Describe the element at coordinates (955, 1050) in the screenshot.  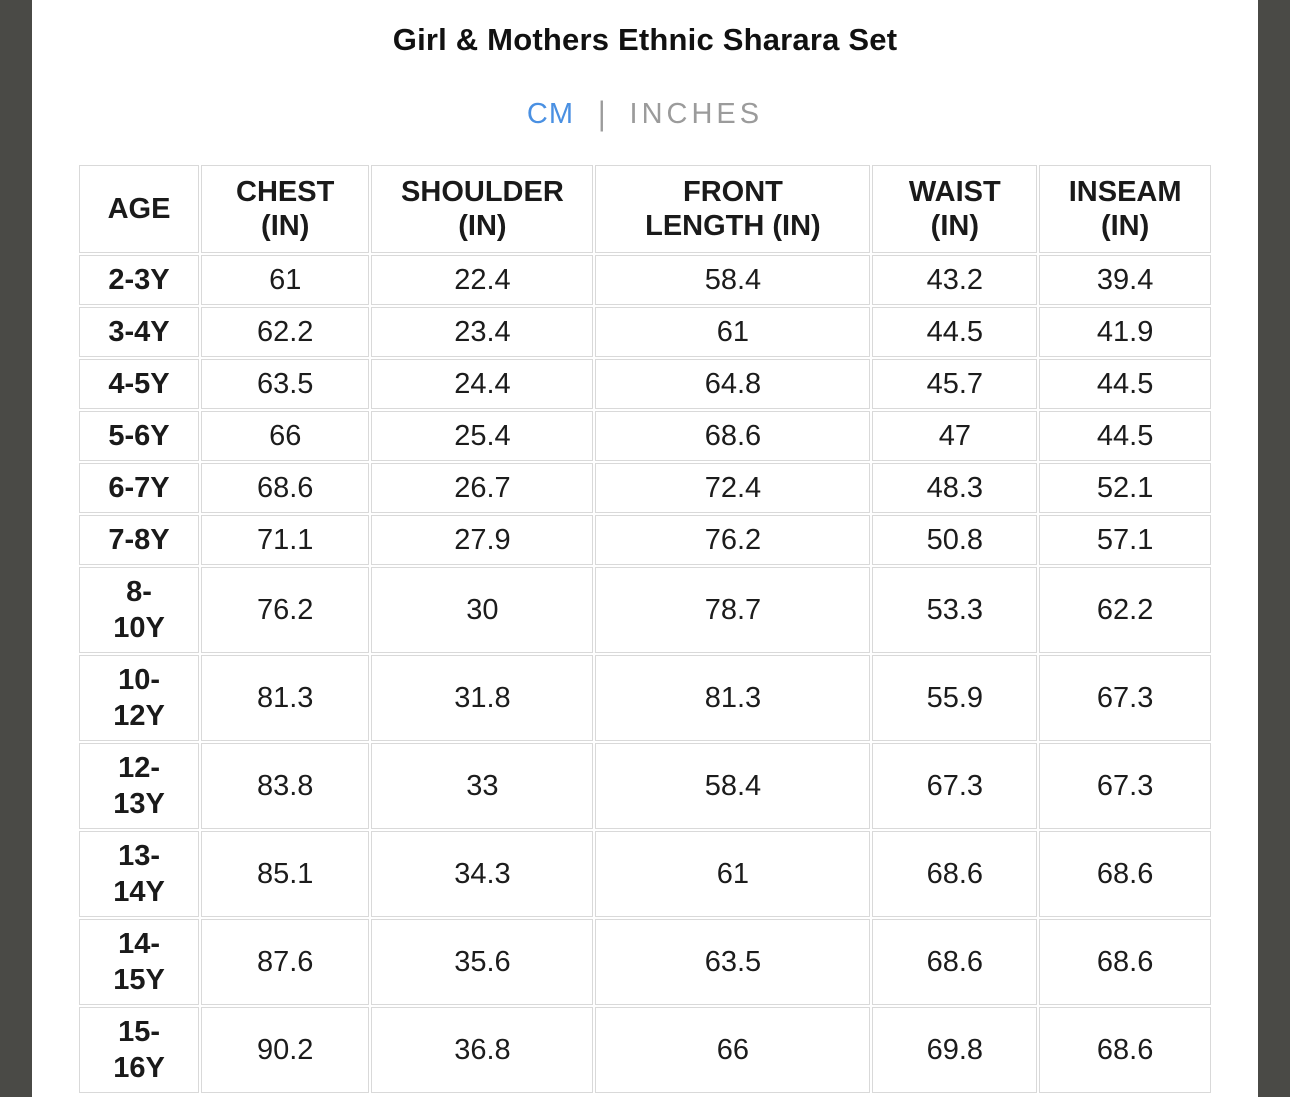
I see `value-cell: 69.8` at that location.